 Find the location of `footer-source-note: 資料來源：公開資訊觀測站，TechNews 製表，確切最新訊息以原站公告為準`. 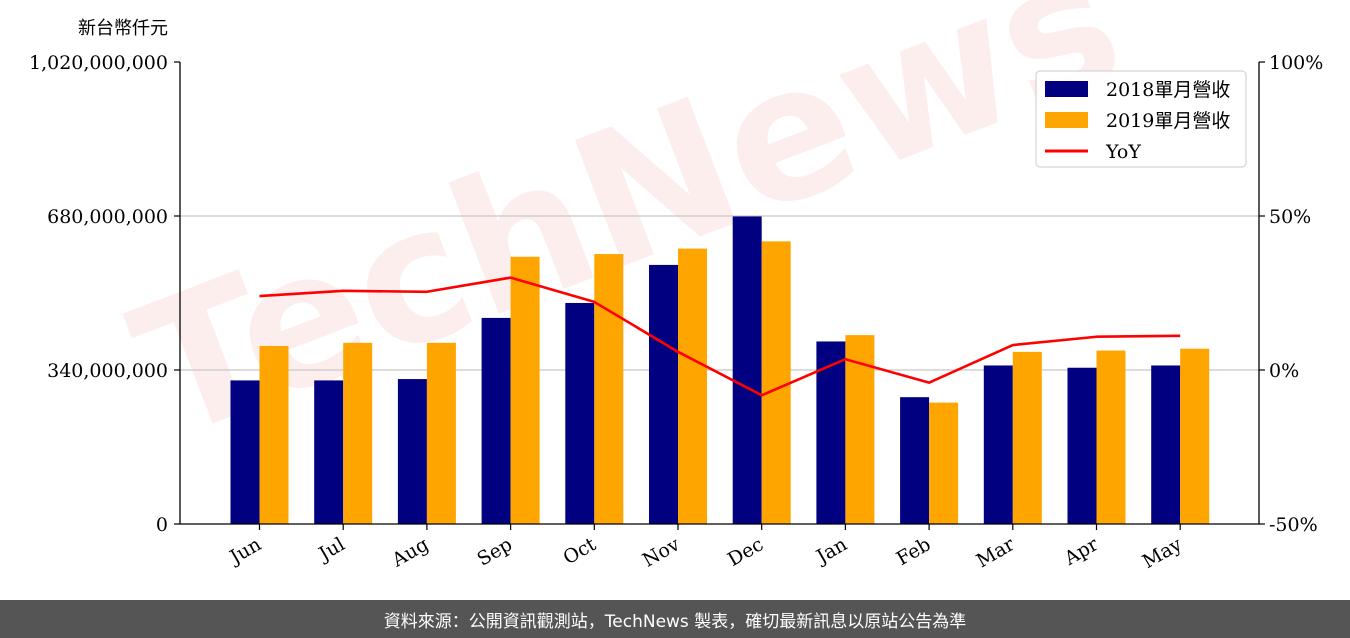

footer-source-note: 資料來源：公開資訊觀測站，TechNews 製表，確切最新訊息以原站公告為準 is located at coordinates (675, 619).